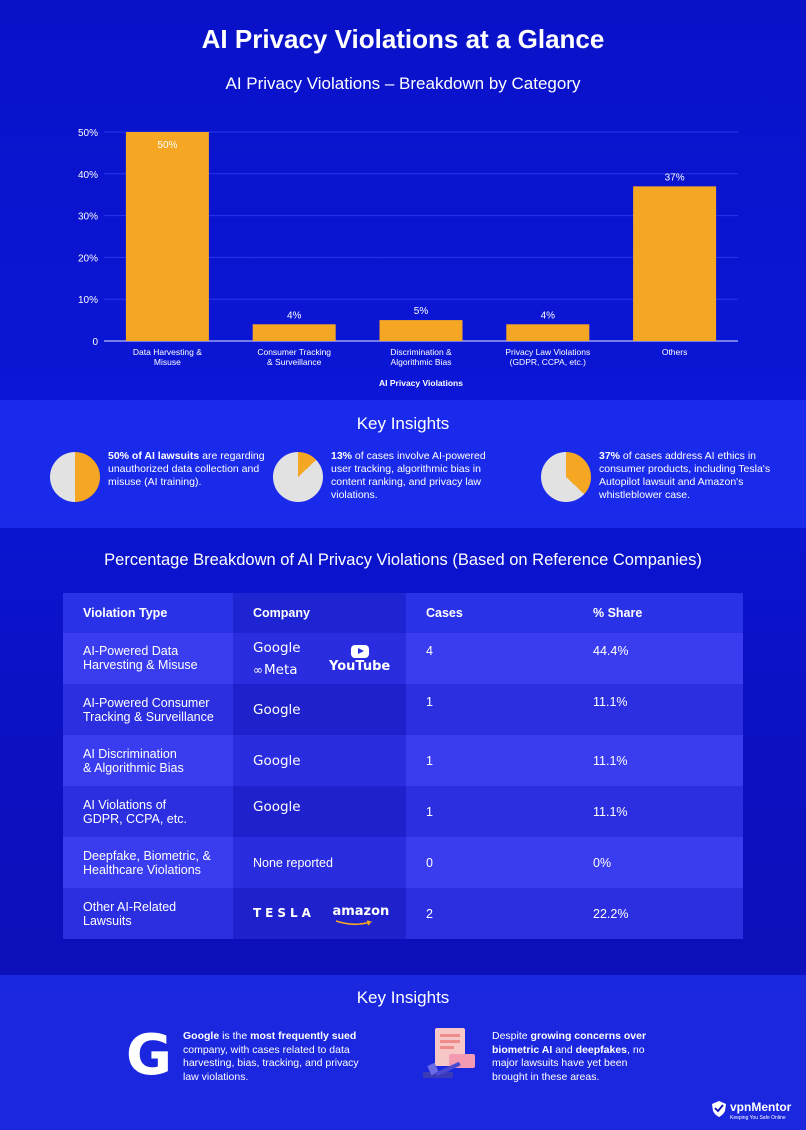  Describe the element at coordinates (489, 658) in the screenshot. I see `cases-cell: 4` at that location.